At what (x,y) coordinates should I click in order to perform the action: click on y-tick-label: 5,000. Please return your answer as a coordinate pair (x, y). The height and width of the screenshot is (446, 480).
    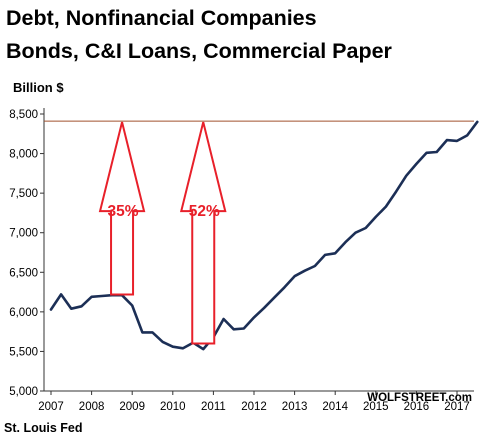
    Looking at the image, I should click on (23, 392).